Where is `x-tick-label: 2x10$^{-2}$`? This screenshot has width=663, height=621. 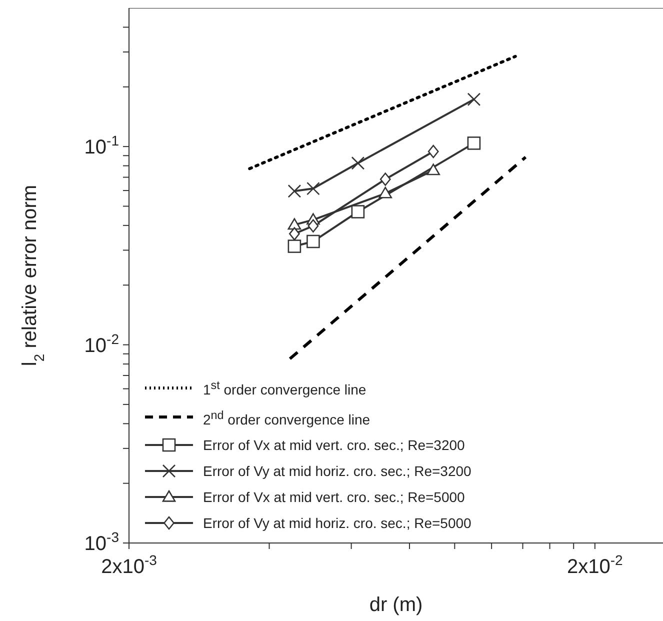
x-tick-label: 2x10$^{-2}$ is located at coordinates (595, 565).